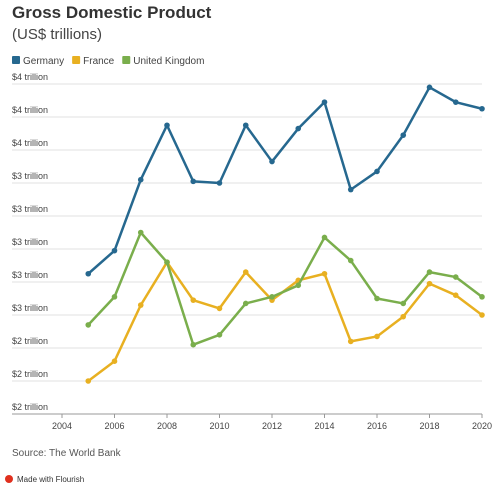  I want to click on footer: Made with Flourish, so click(50, 479).